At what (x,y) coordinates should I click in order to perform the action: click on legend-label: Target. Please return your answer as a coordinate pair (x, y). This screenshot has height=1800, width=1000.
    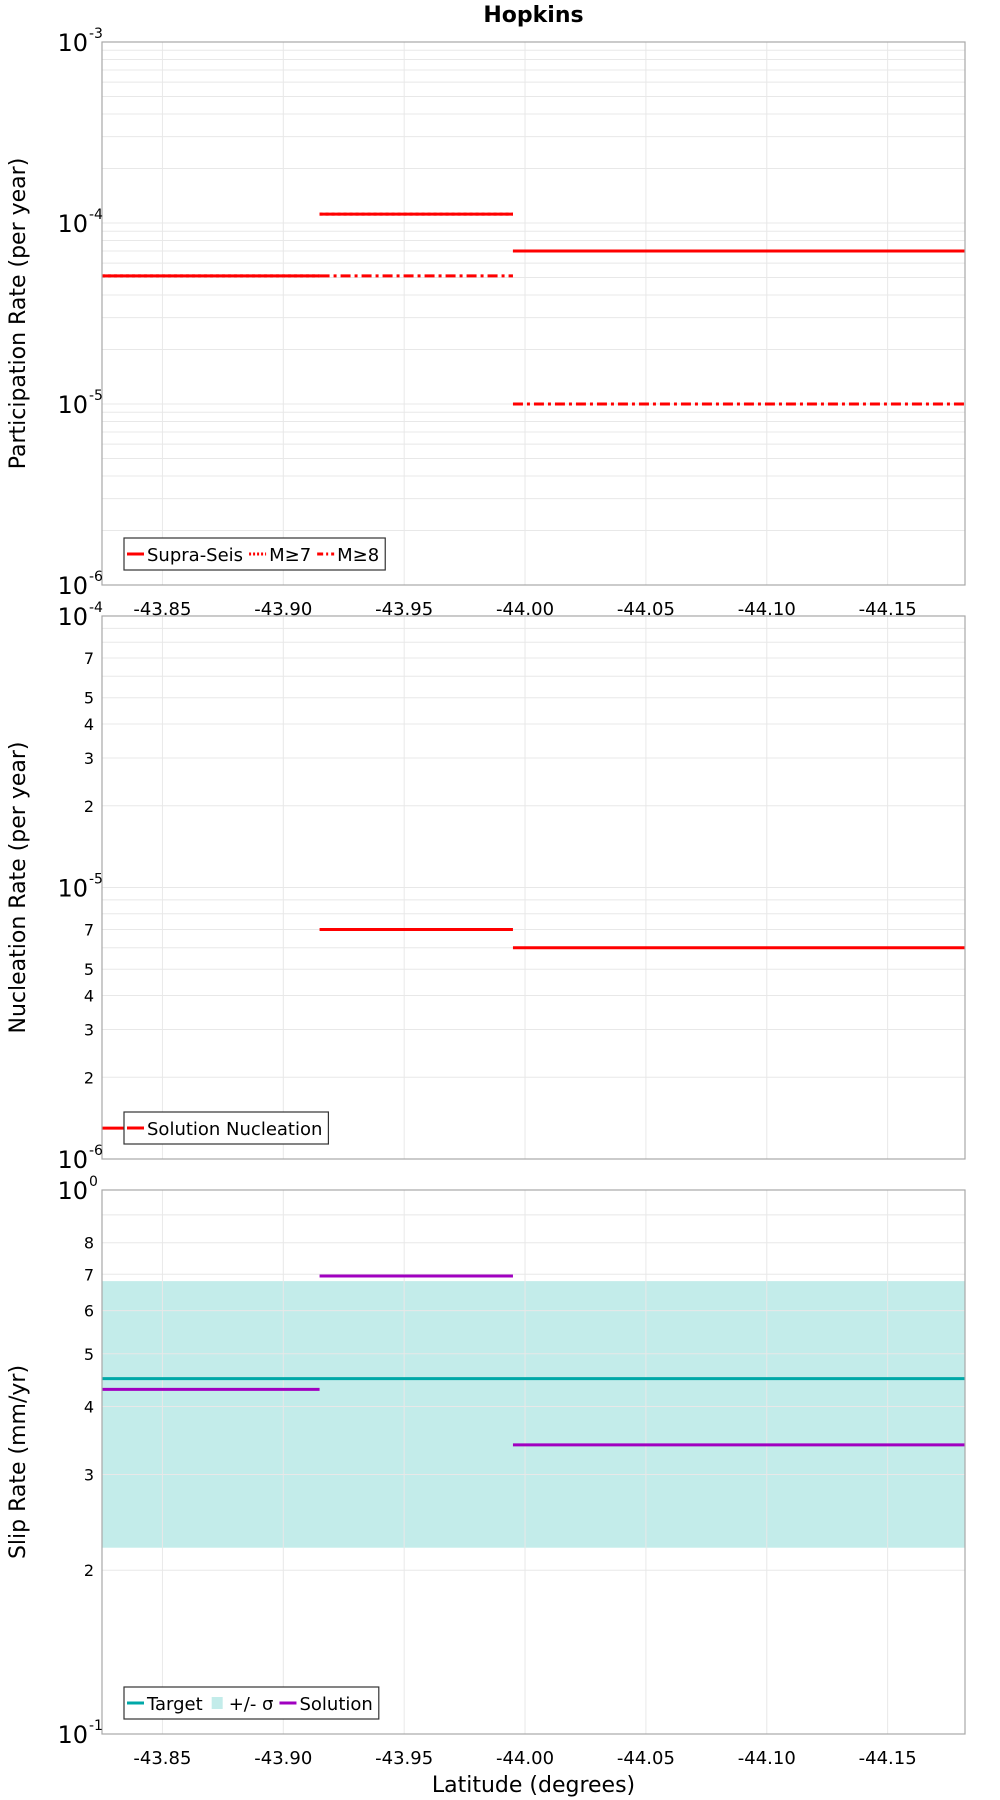
    Looking at the image, I should click on (174, 1704).